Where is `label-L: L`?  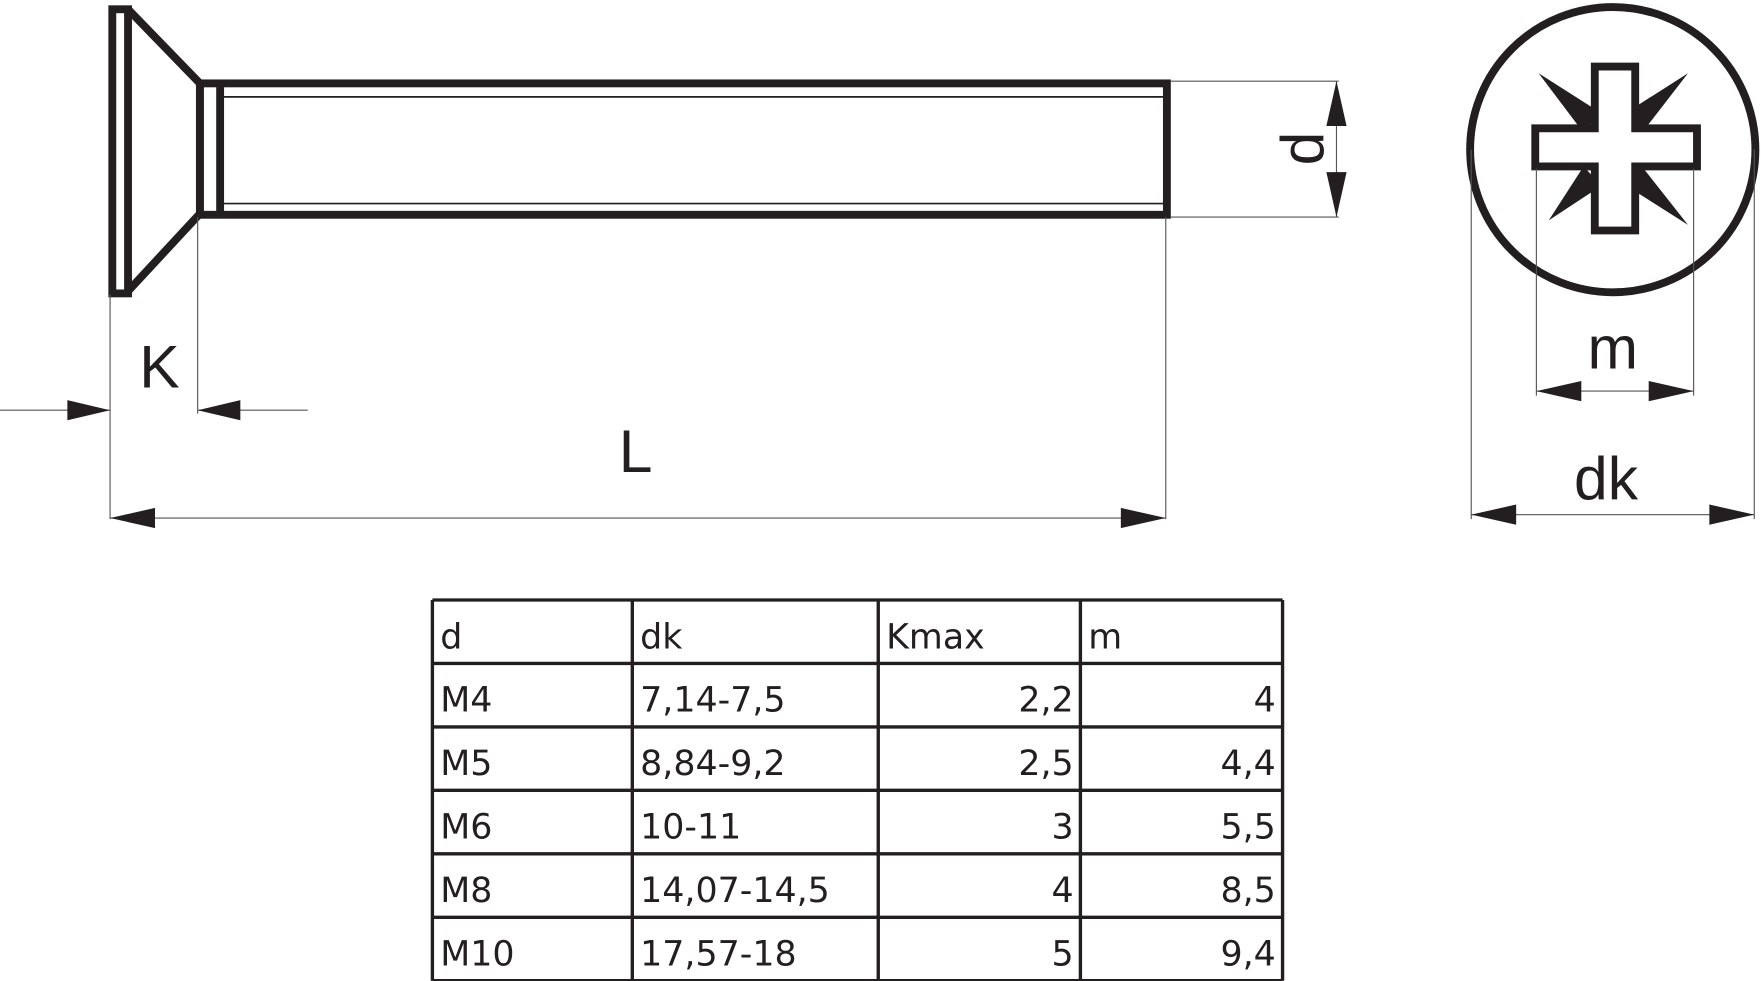
label-L: L is located at coordinates (636, 451).